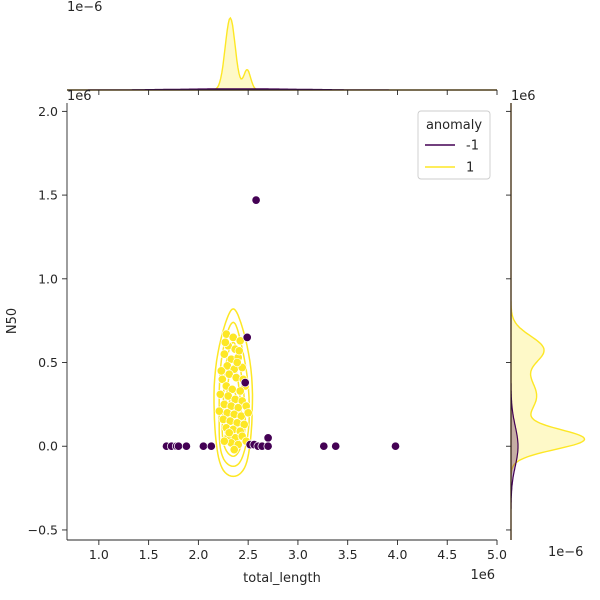 The width and height of the screenshot is (600, 600). Describe the element at coordinates (282, 578) in the screenshot. I see `x-axis-label: total_length` at that location.